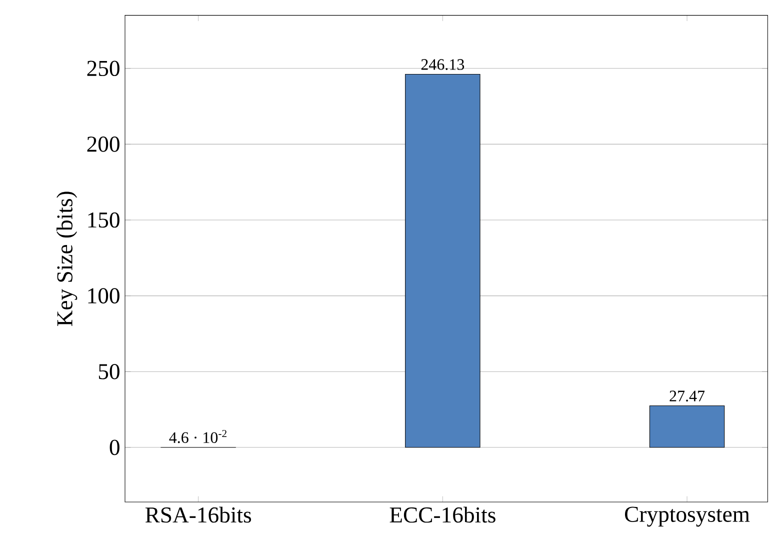  I want to click on y-tick-label: 200, so click(103, 144).